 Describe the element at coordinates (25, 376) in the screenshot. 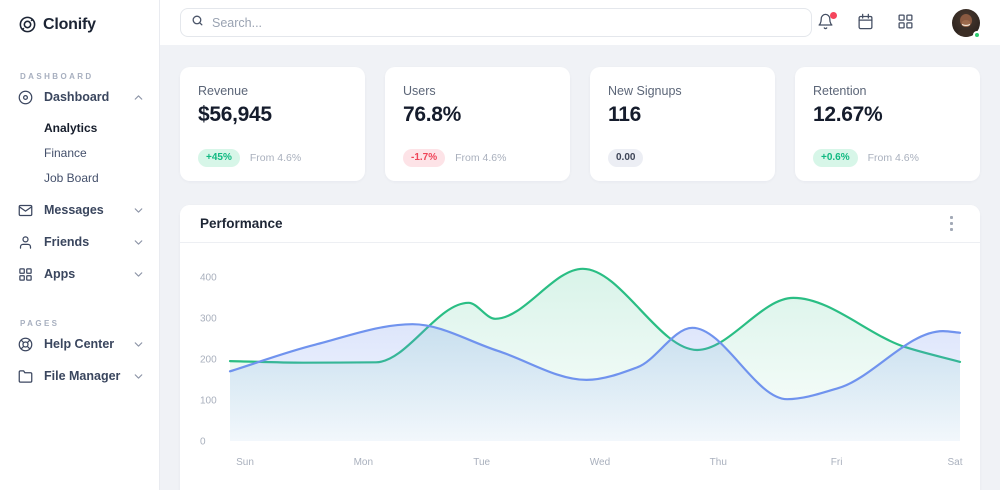

I see `folder-icon` at that location.